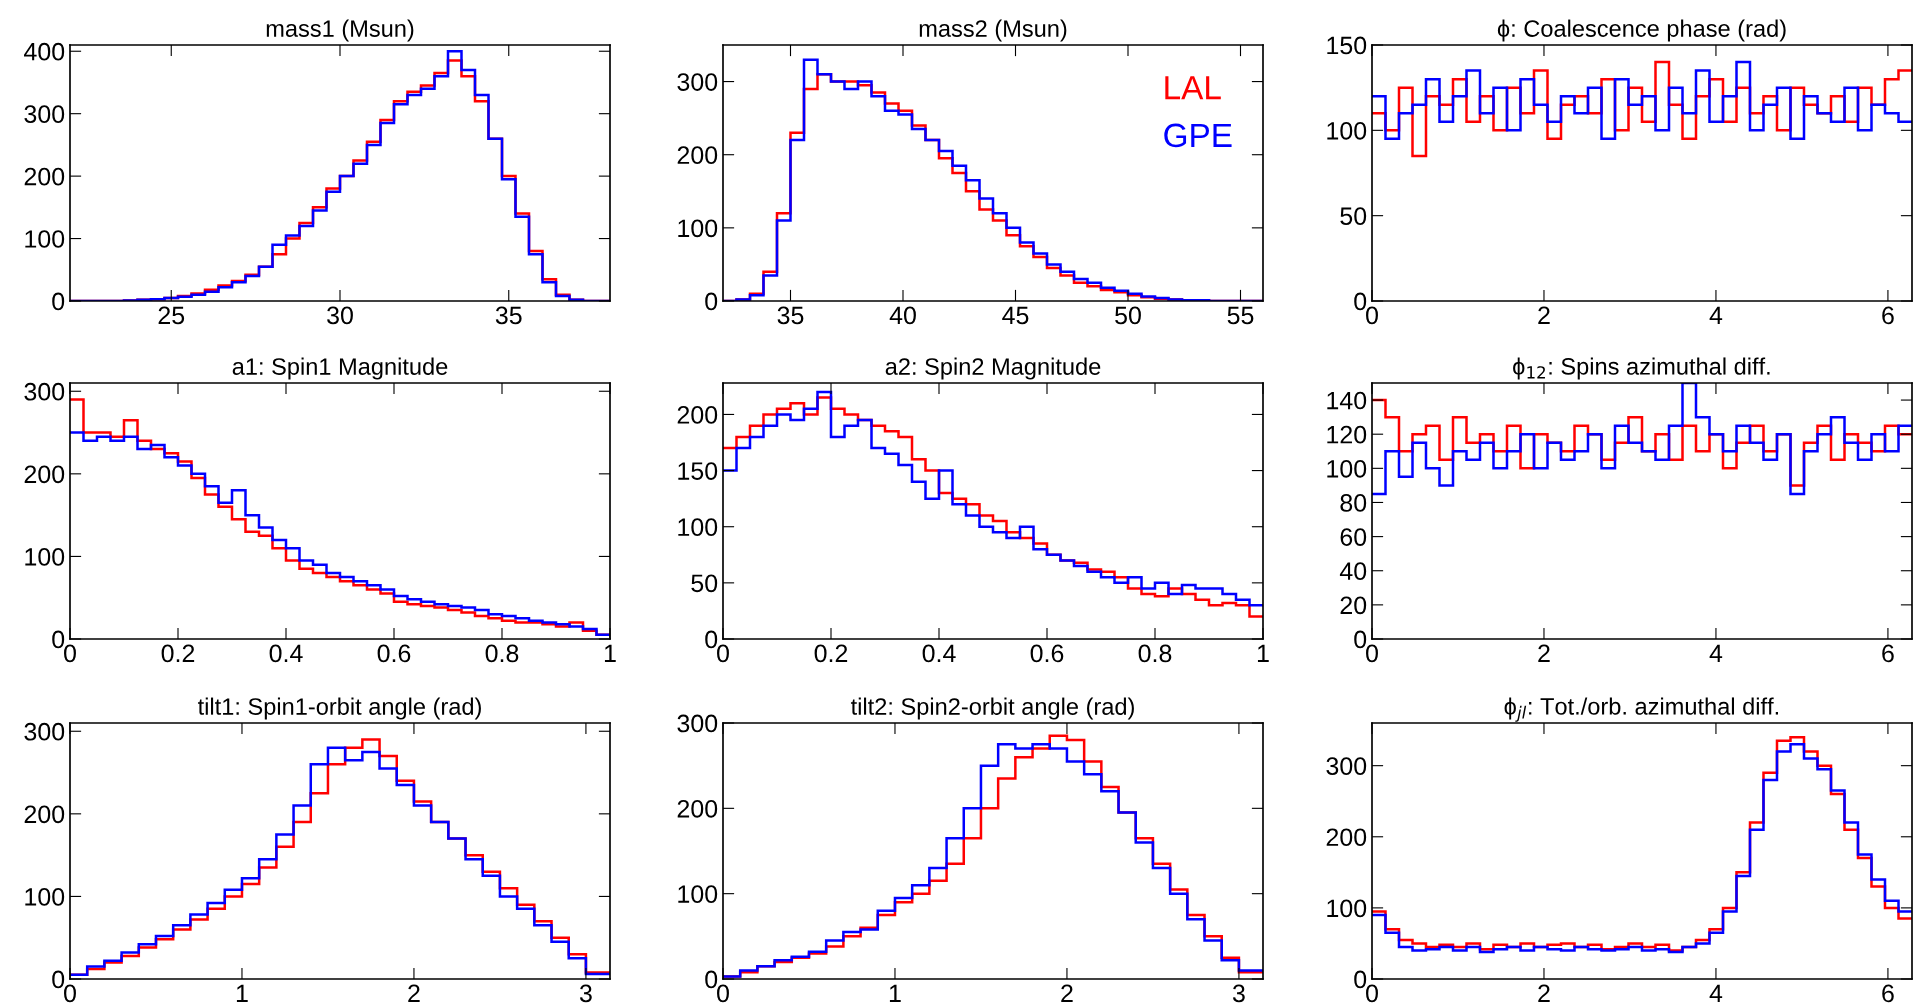  I want to click on chart-title: tilt1: Spin1-orbit angle (rad), so click(339, 708).